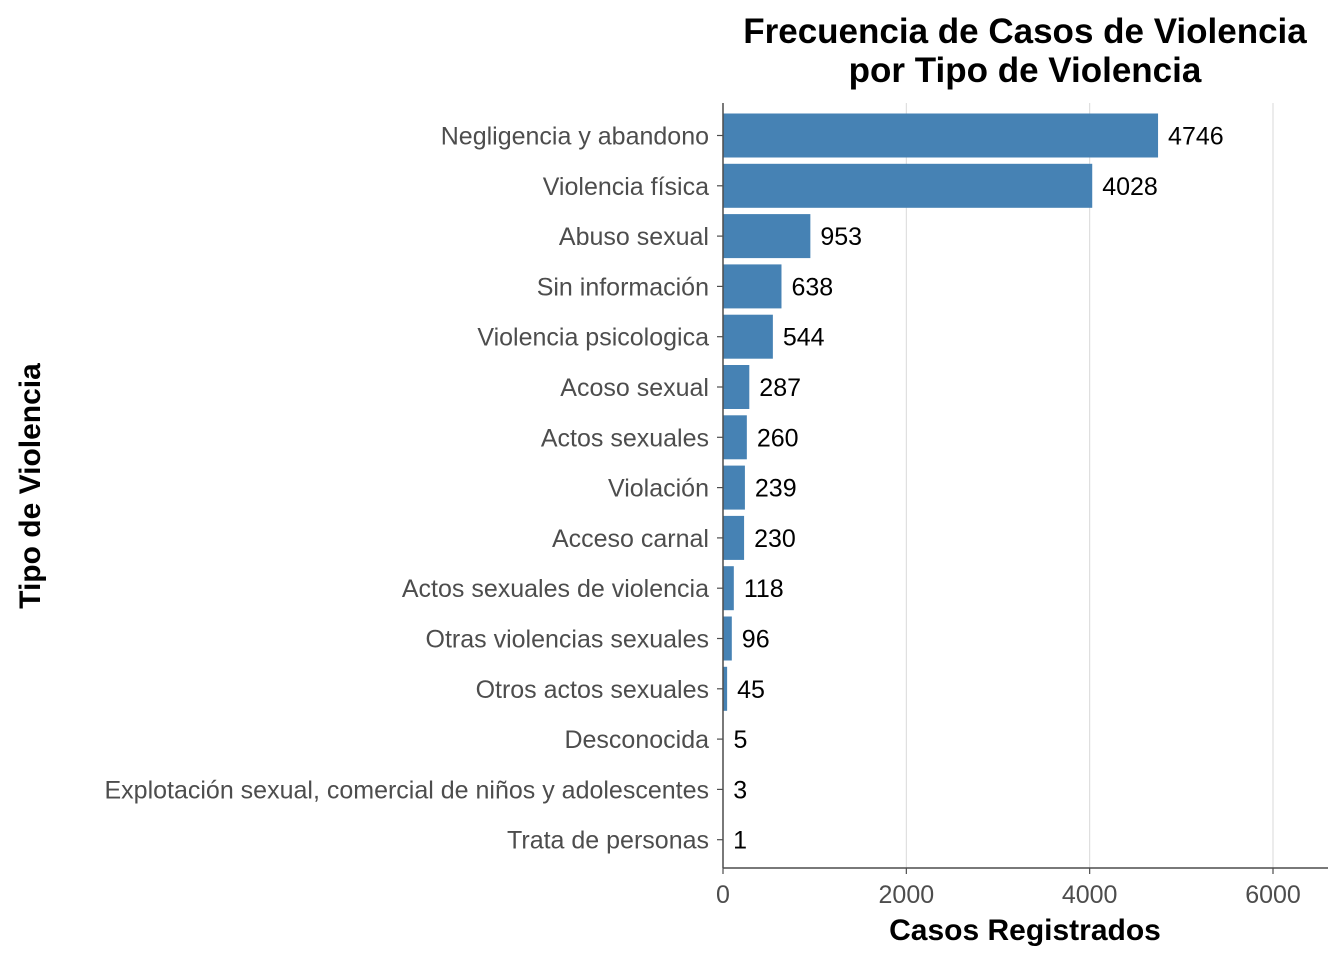  What do you see at coordinates (1273, 895) in the screenshot?
I see `x-tick-label: 6000` at bounding box center [1273, 895].